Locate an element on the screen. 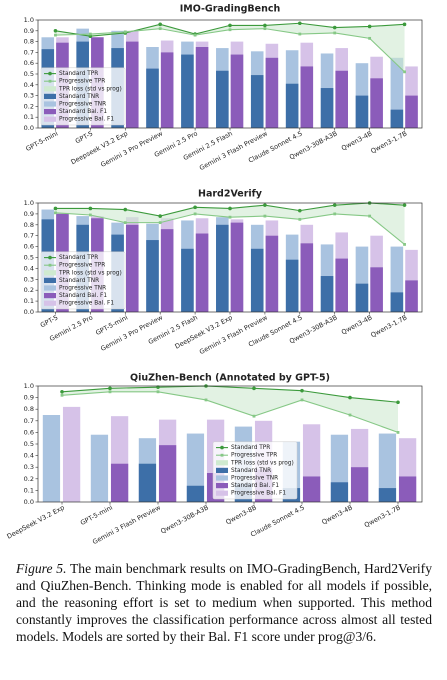  legend-label: Standard TPR is located at coordinates (78, 258).